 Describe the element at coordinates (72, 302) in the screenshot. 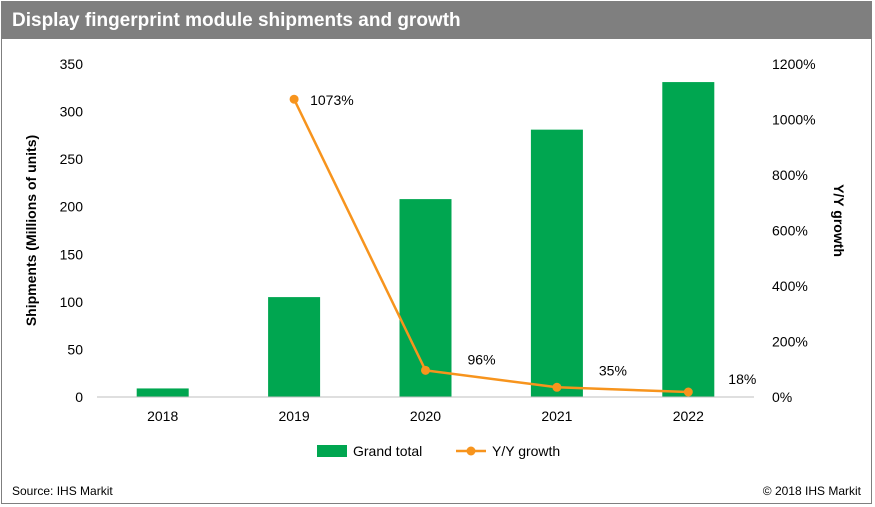

I see `y-tick-label: 100` at that location.